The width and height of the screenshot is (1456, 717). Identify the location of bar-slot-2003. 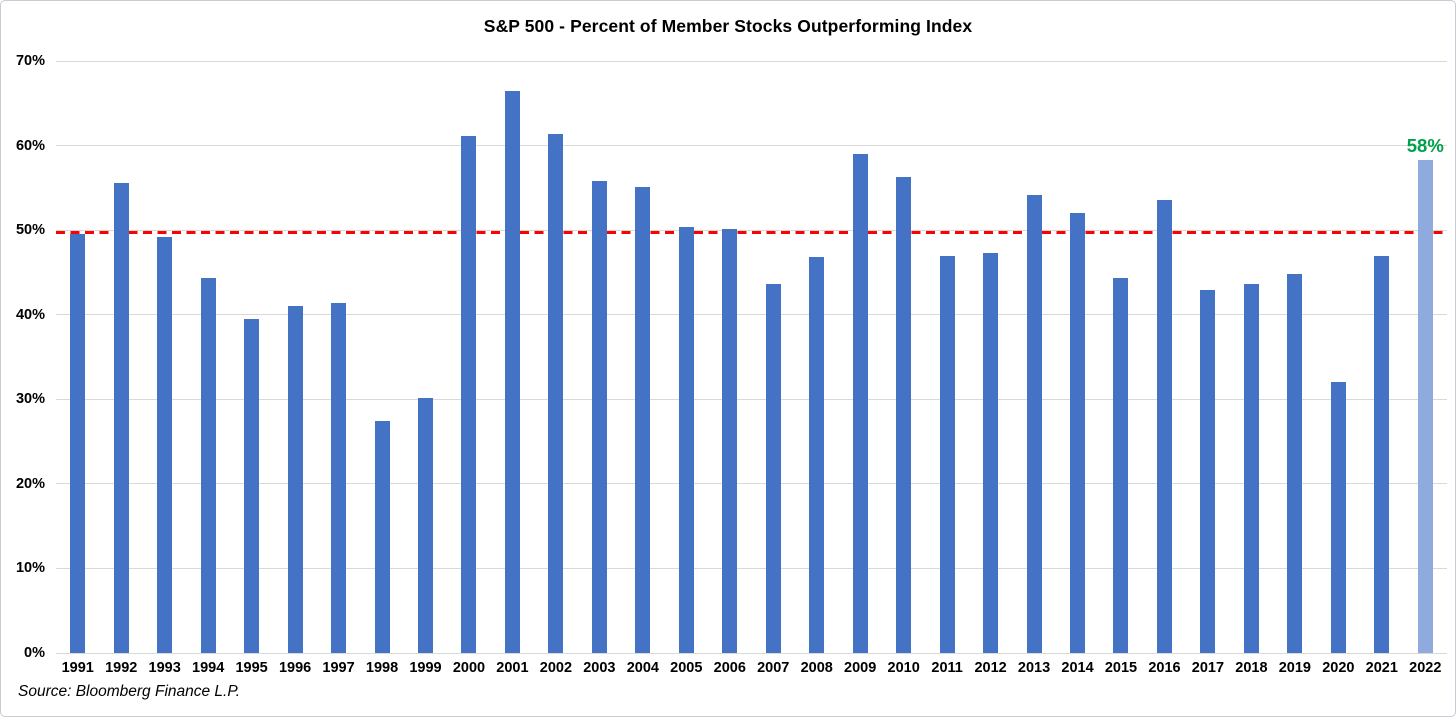
(599, 357).